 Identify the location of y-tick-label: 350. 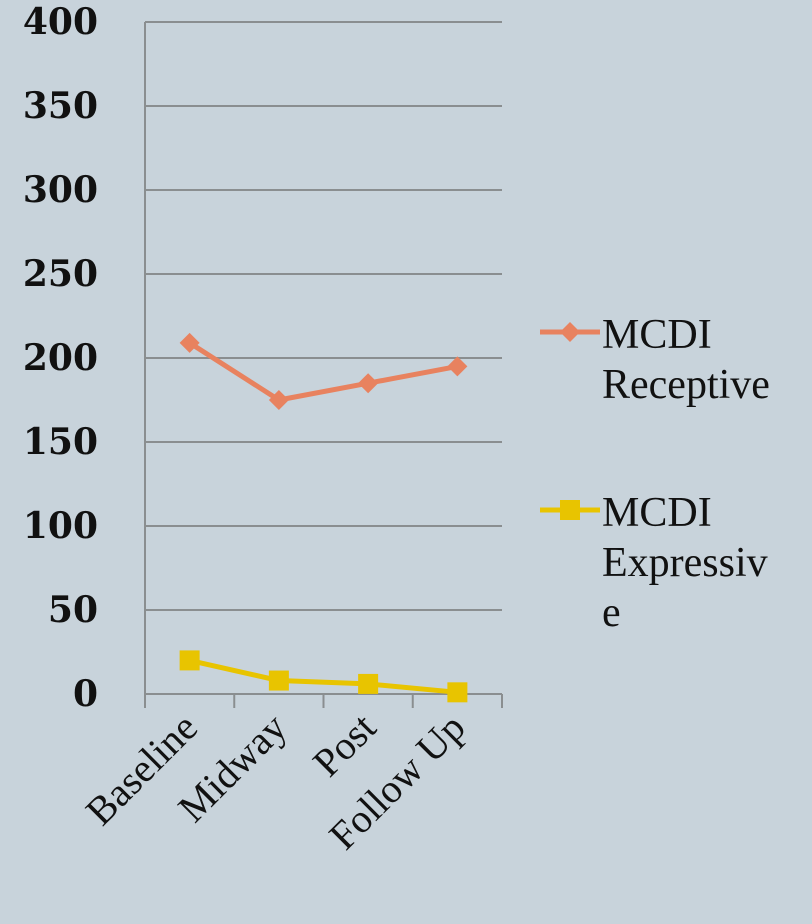
(60, 106).